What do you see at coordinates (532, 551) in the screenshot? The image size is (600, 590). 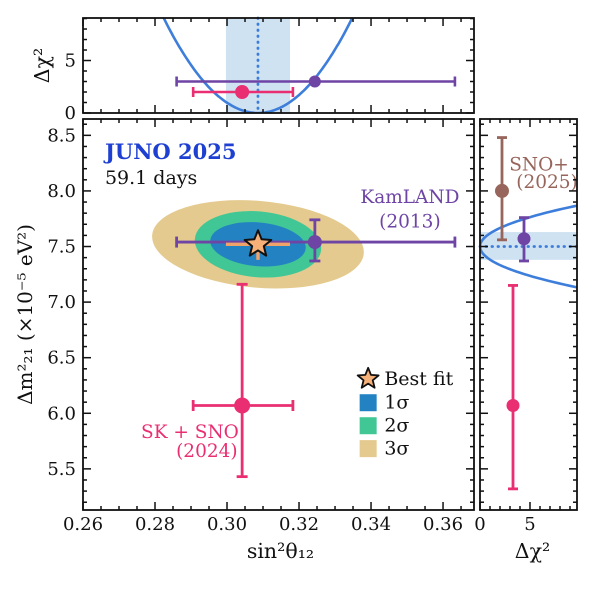 I see `right-xlabel: Δχ²` at bounding box center [532, 551].